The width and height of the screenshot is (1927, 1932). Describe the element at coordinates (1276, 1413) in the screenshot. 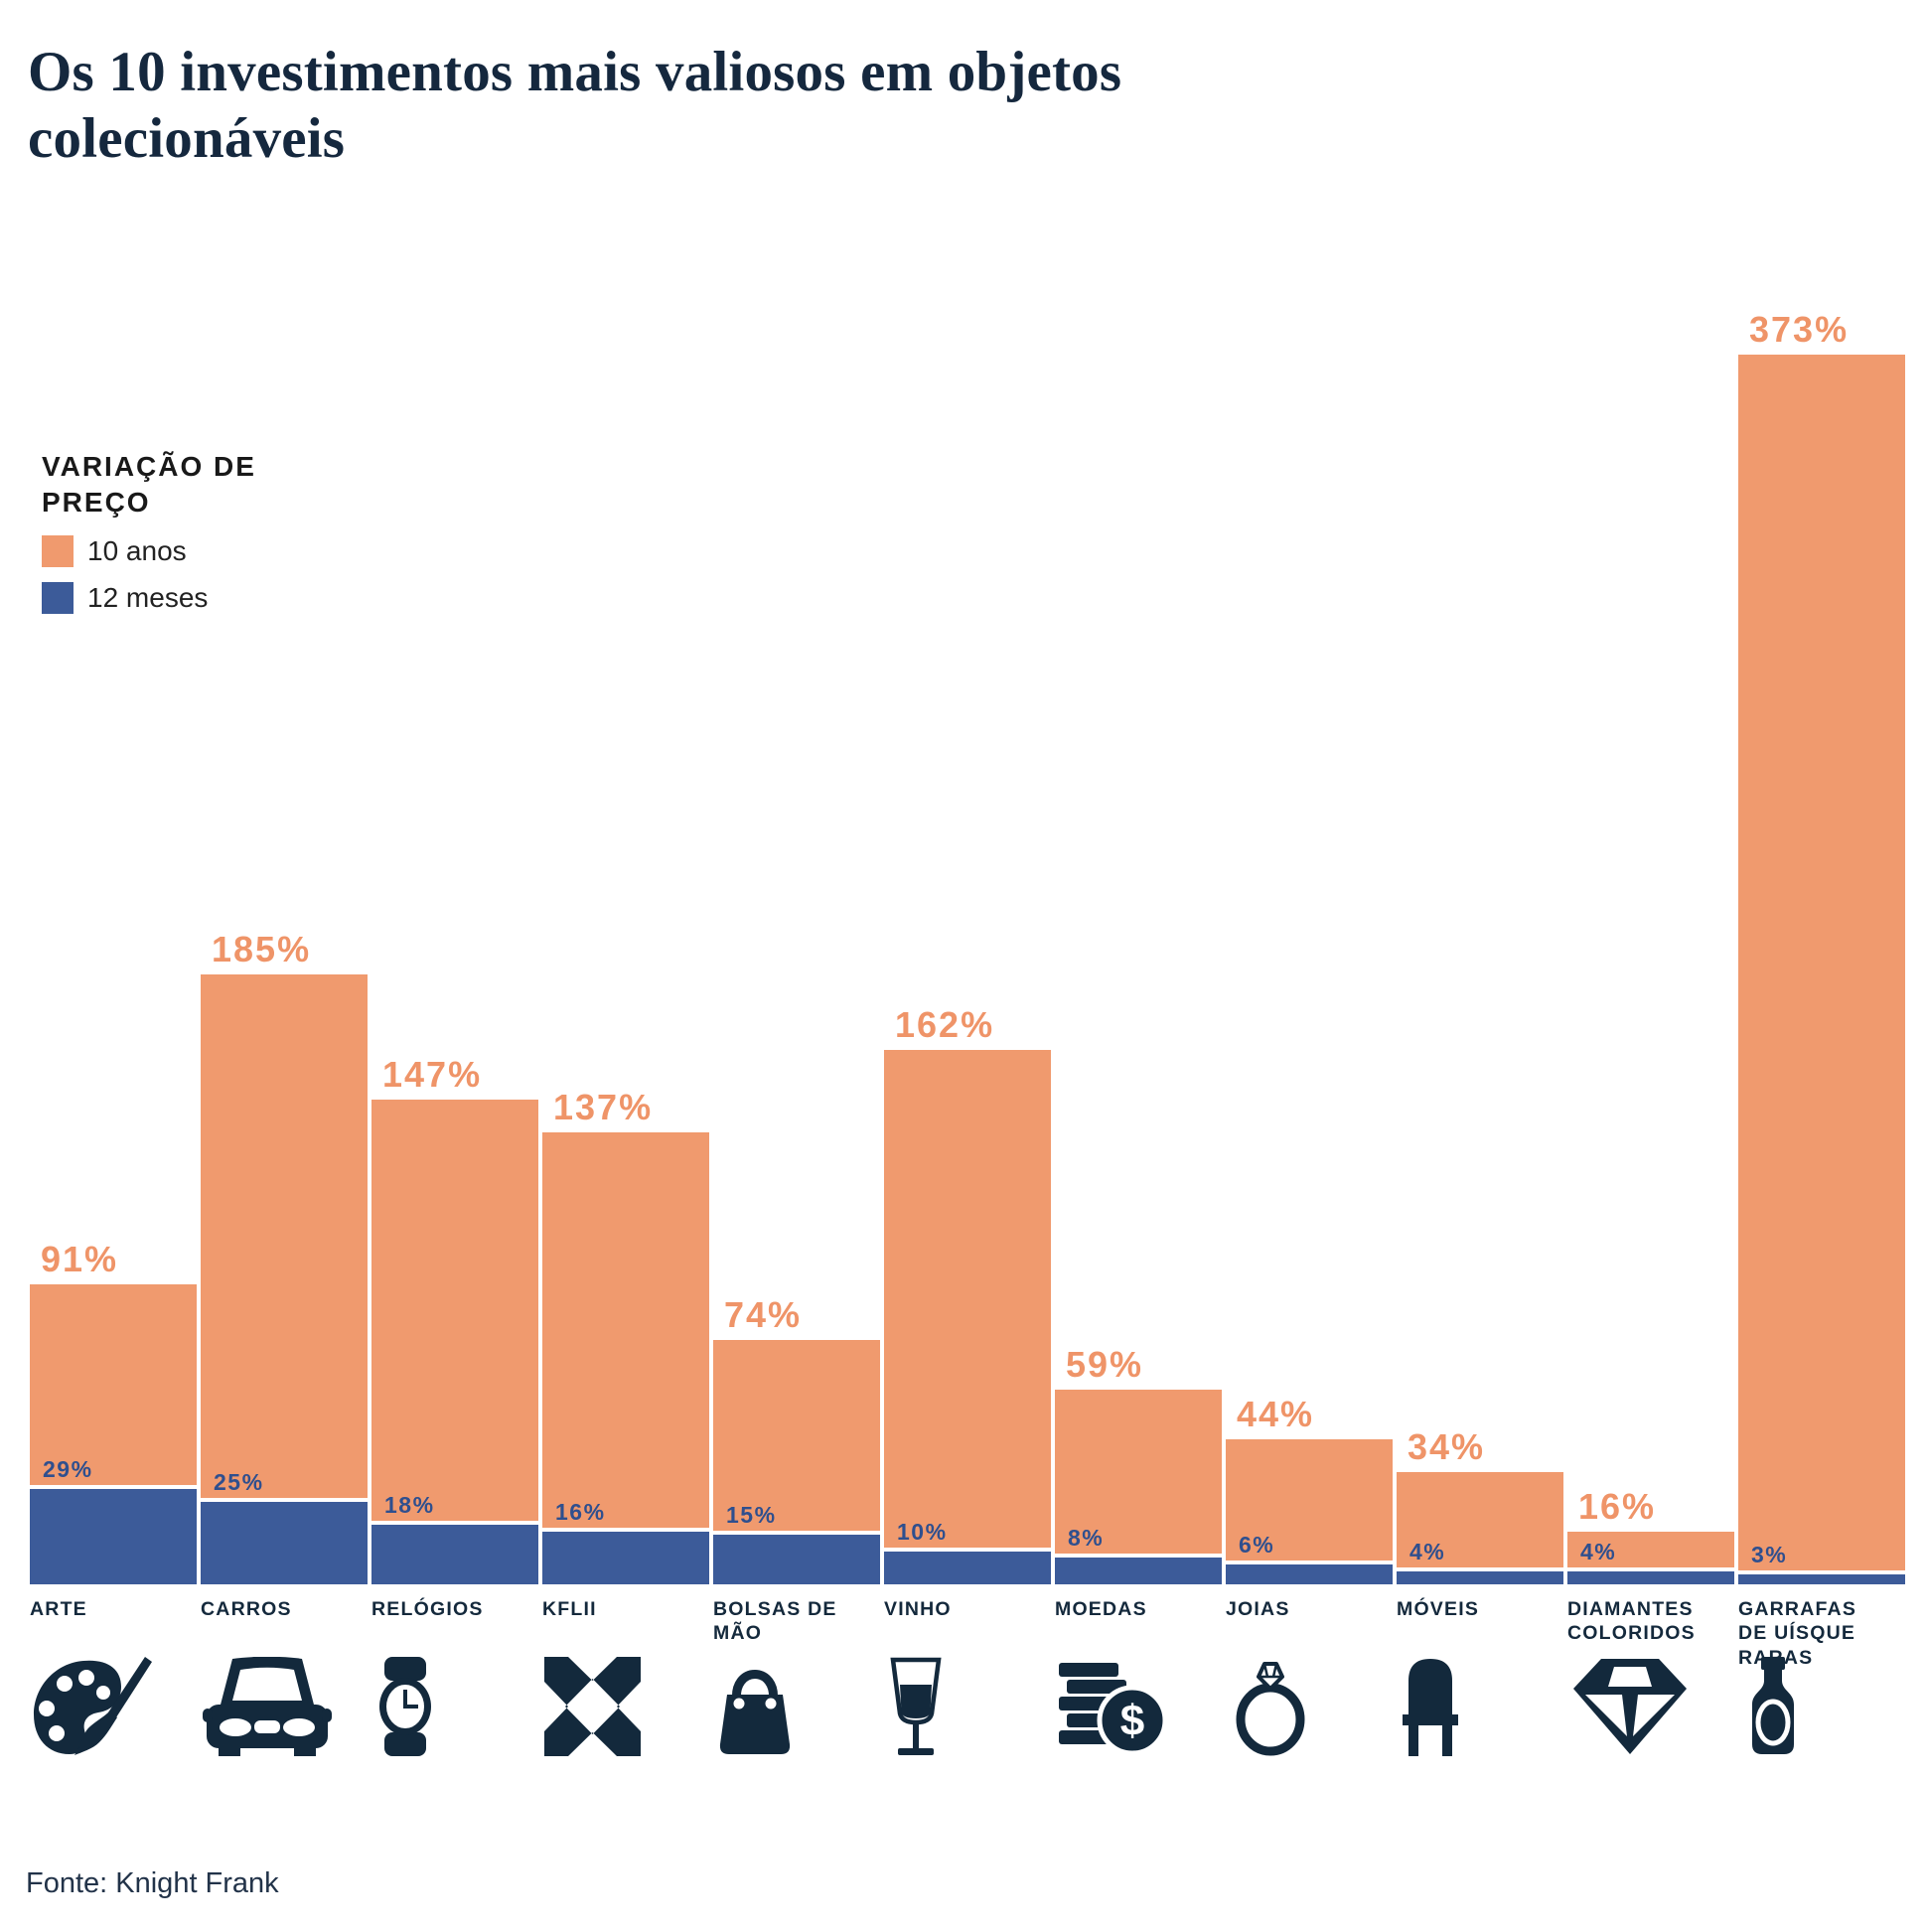

I see `value-label-10-anos: 44%` at that location.